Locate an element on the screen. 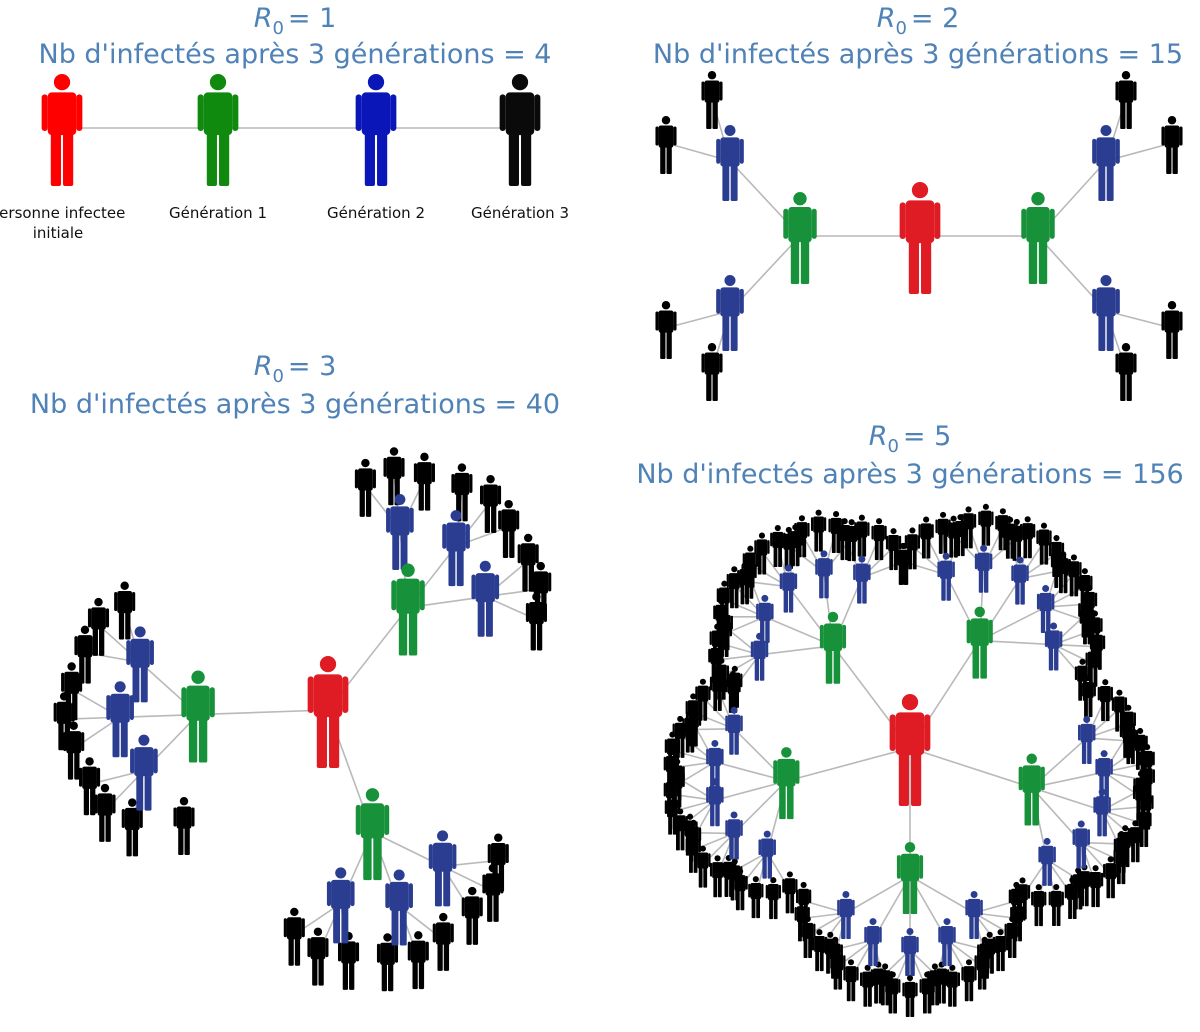 The height and width of the screenshot is (1032, 1200). r3-count-line: Nb d'infectés après 3 générations = 40 is located at coordinates (295, 404).